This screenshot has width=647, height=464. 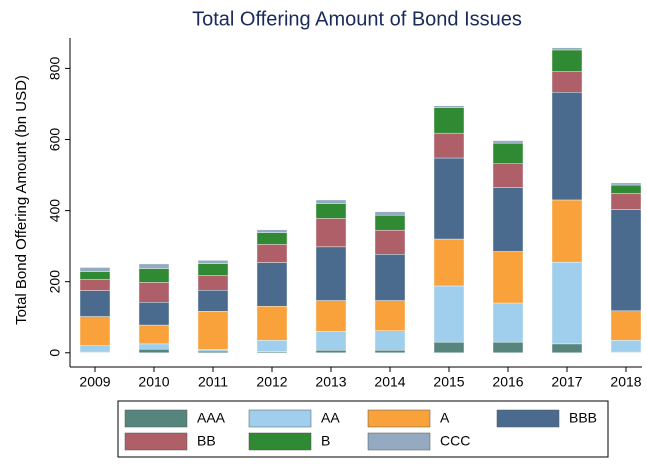 I want to click on legend, so click(x=363, y=429).